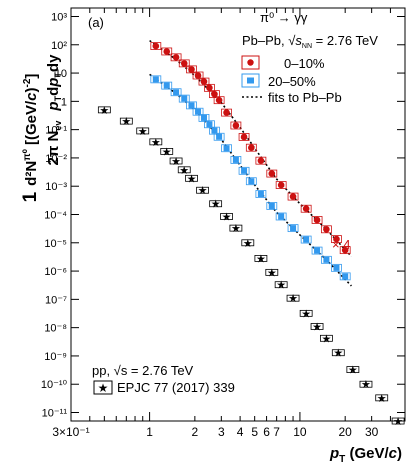  What do you see at coordinates (221, 432) in the screenshot?
I see `x-tick-label: 3` at bounding box center [221, 432].